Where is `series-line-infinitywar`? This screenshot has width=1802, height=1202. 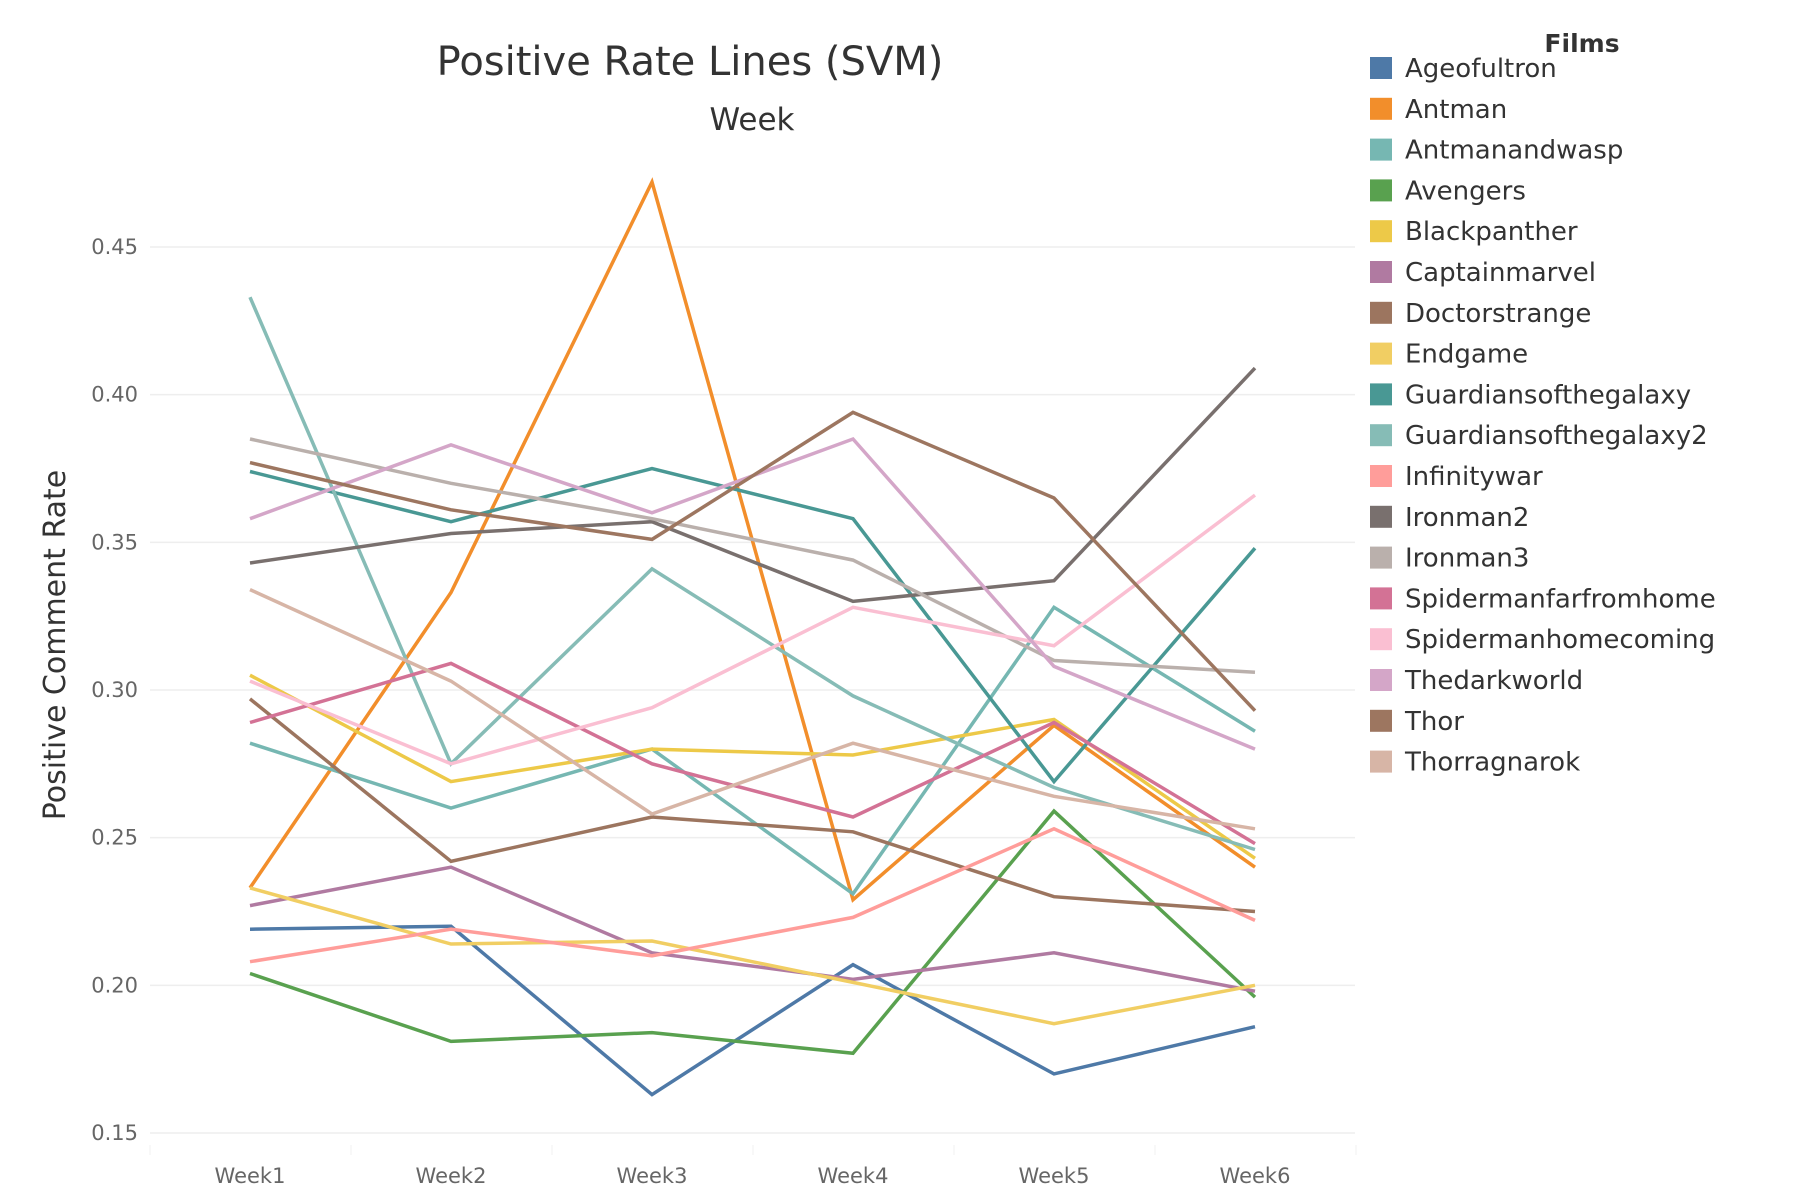 series-line-infinitywar is located at coordinates (752, 895).